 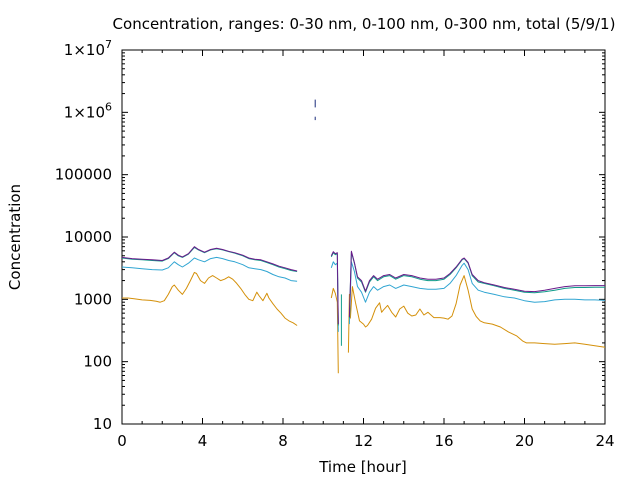 What do you see at coordinates (362, 467) in the screenshot?
I see `x-axis-title: Time [hour]` at bounding box center [362, 467].